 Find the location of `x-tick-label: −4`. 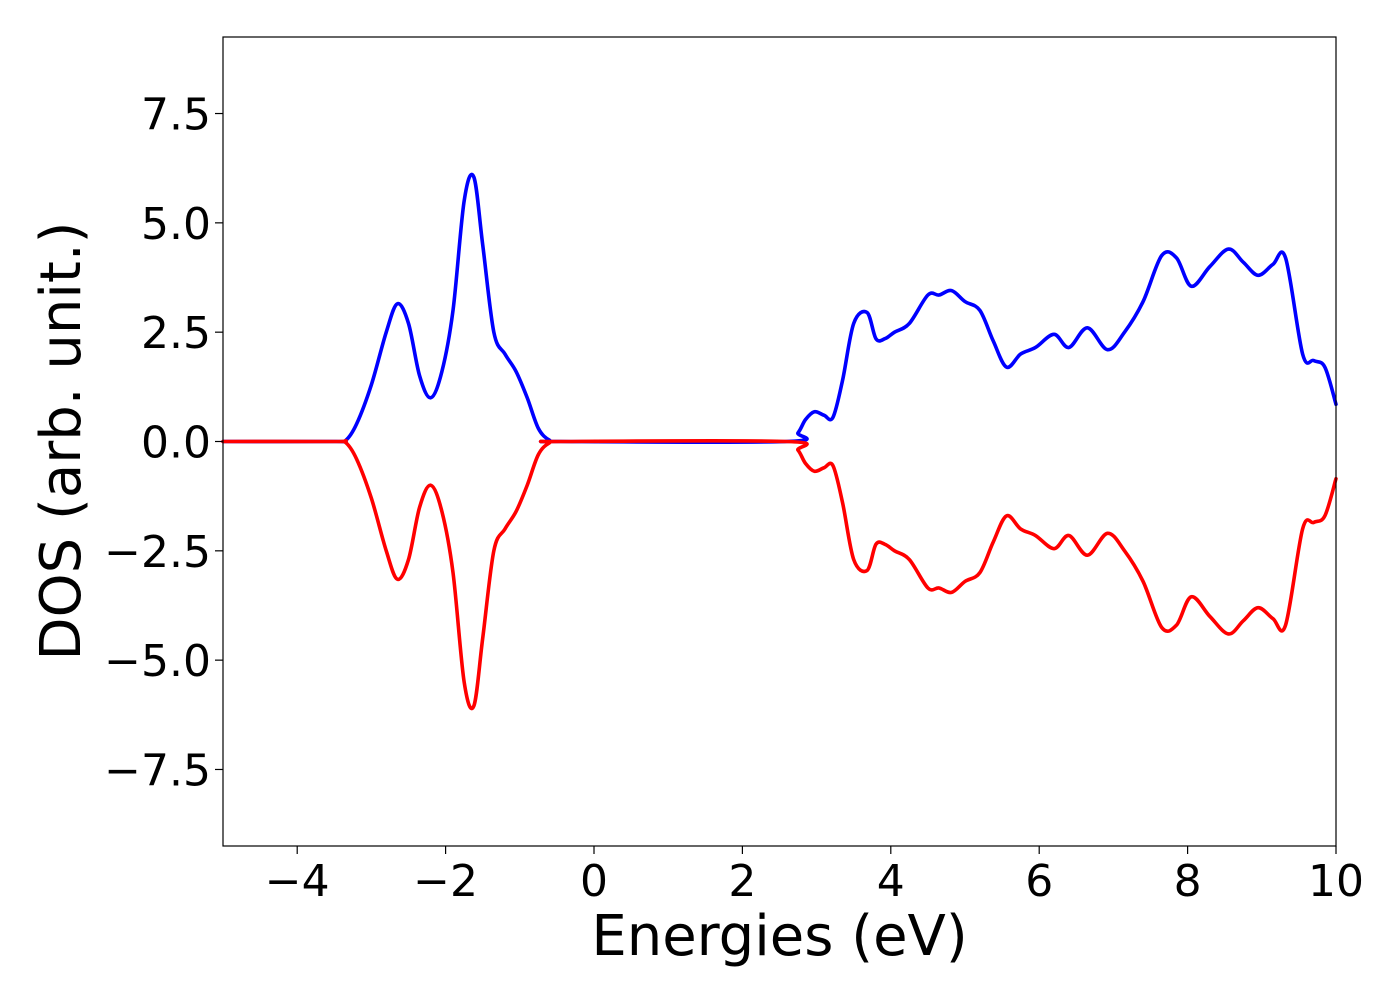

x-tick-label: −4 is located at coordinates (297, 881).